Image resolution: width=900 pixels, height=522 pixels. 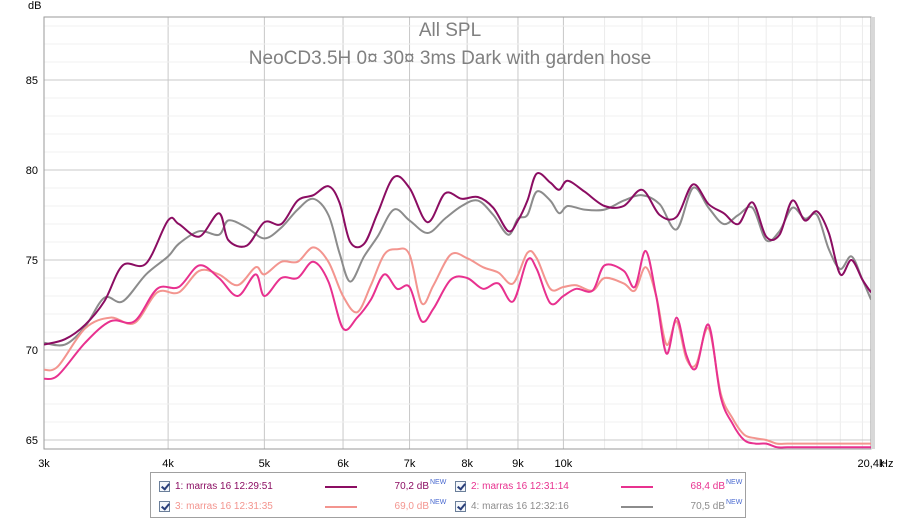 What do you see at coordinates (265, 464) in the screenshot?
I see `x-tick-label: 5k` at bounding box center [265, 464].